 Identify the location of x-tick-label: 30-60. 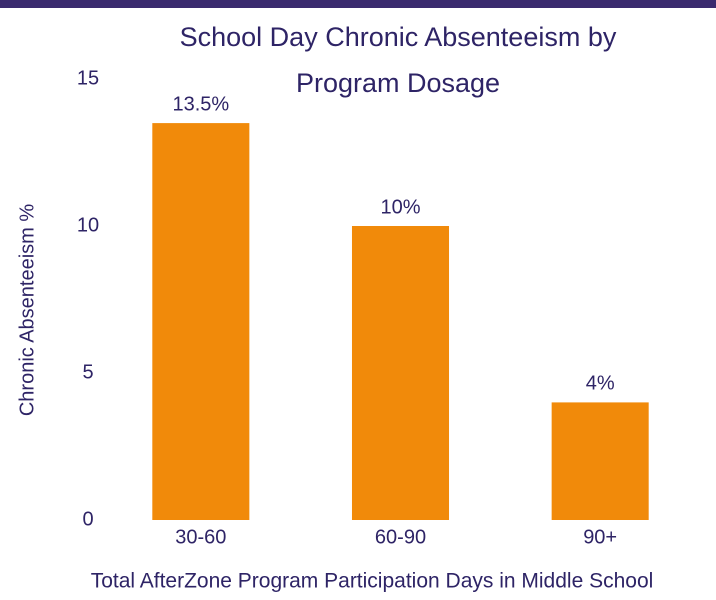
(200, 537).